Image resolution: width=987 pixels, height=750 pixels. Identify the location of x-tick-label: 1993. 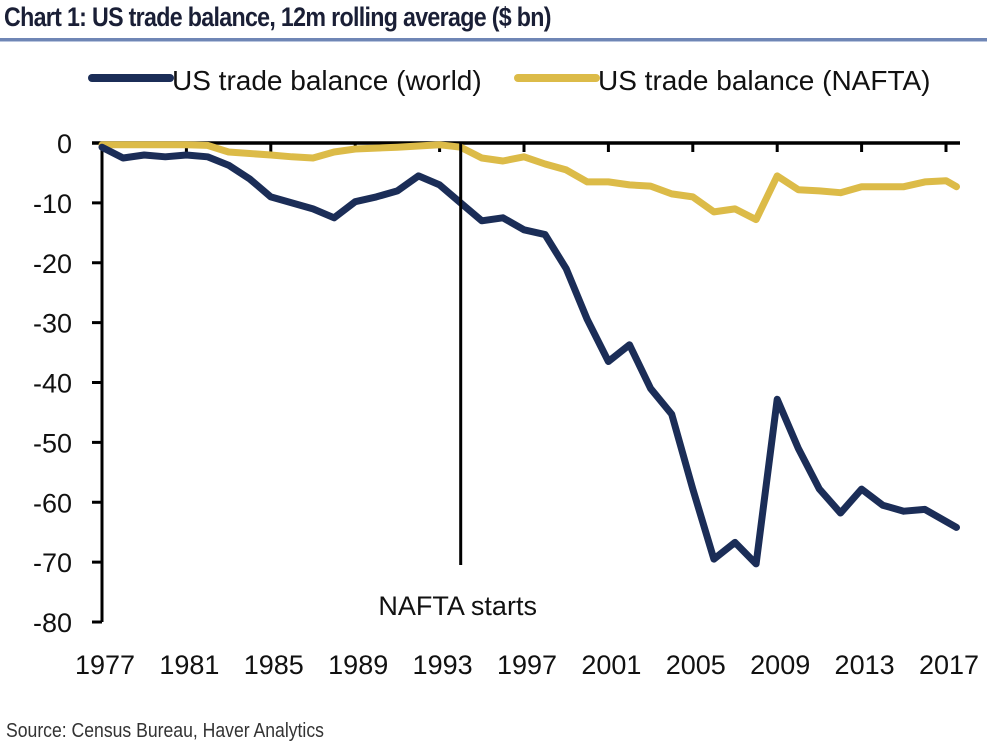
(443, 665).